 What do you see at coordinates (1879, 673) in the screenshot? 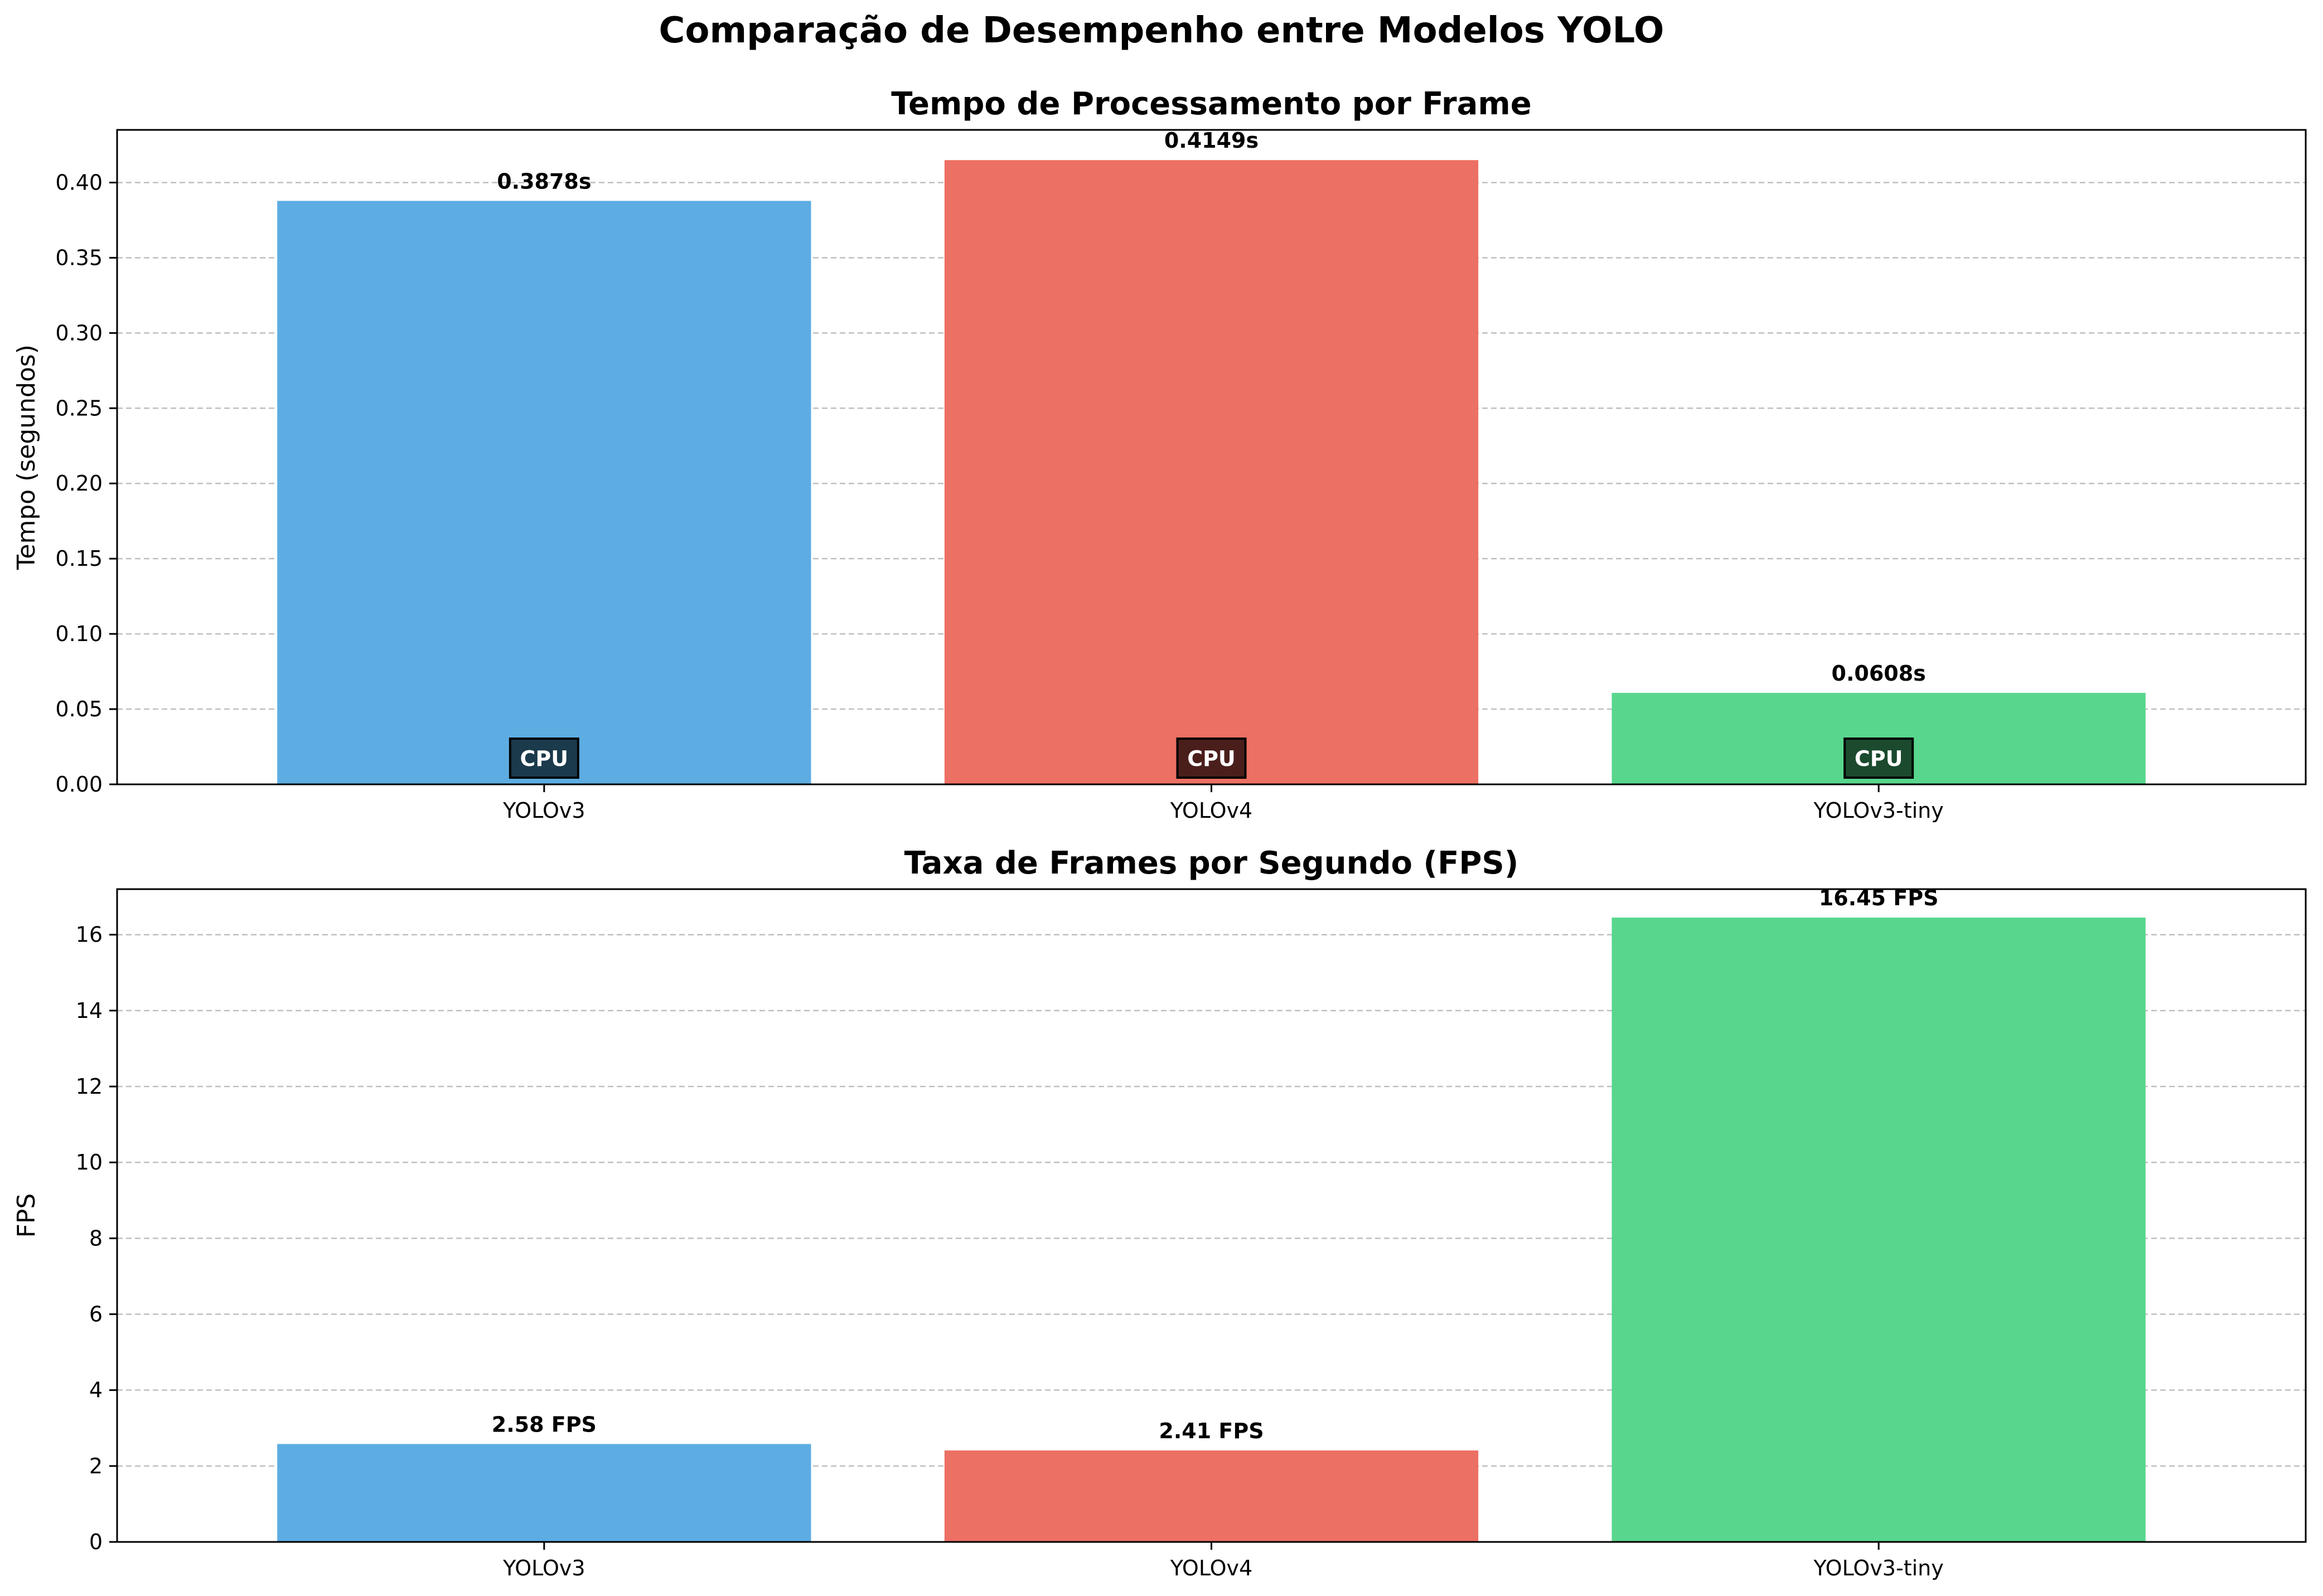
I see `bar-value-label: 0.0608s` at bounding box center [1879, 673].